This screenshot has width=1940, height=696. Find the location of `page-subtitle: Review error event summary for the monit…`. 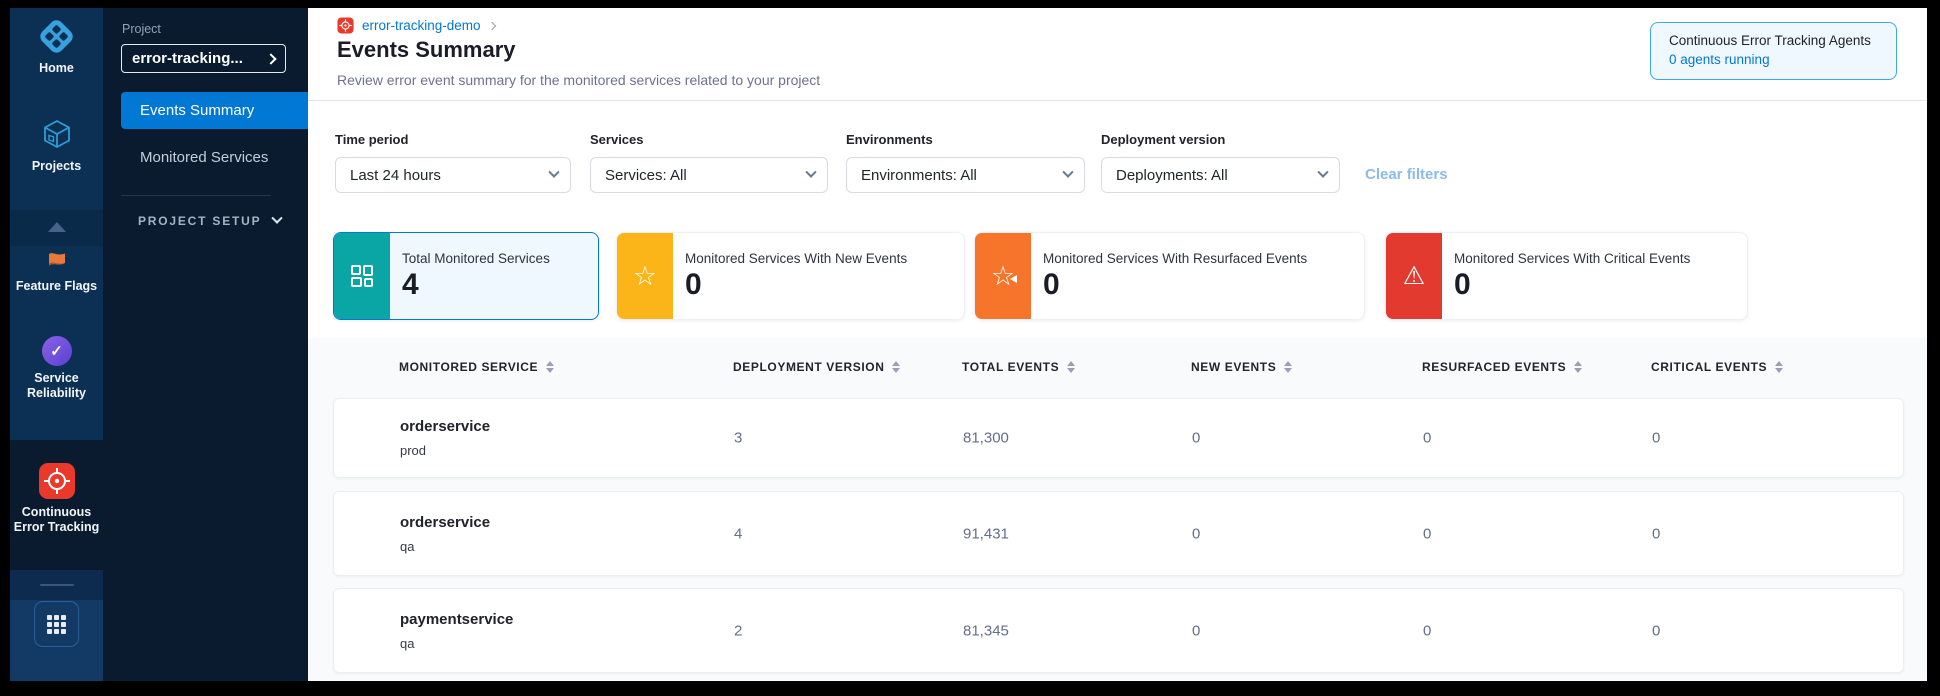

page-subtitle: Review error event summary for the monit… is located at coordinates (579, 80).